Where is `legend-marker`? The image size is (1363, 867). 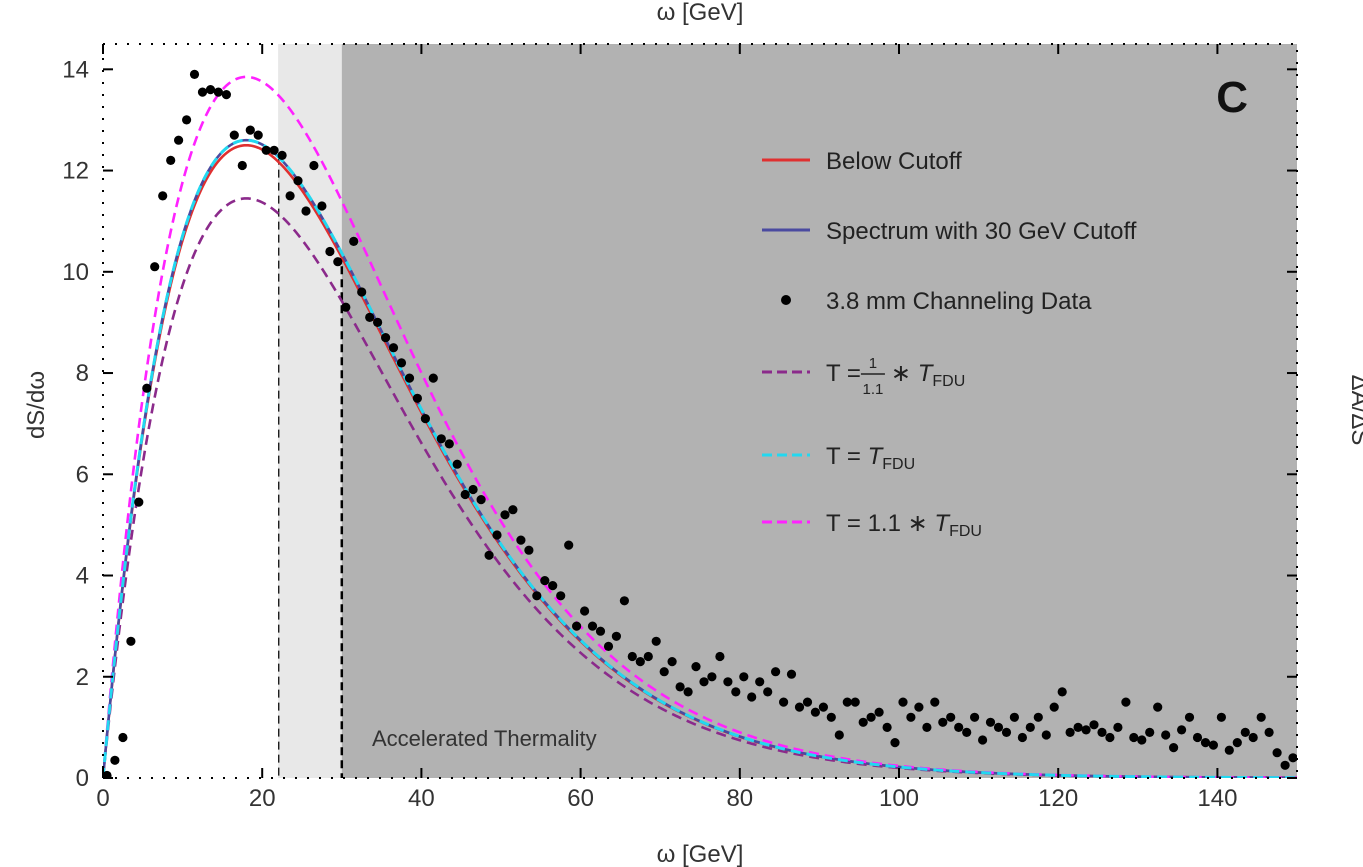
legend-marker is located at coordinates (786, 300).